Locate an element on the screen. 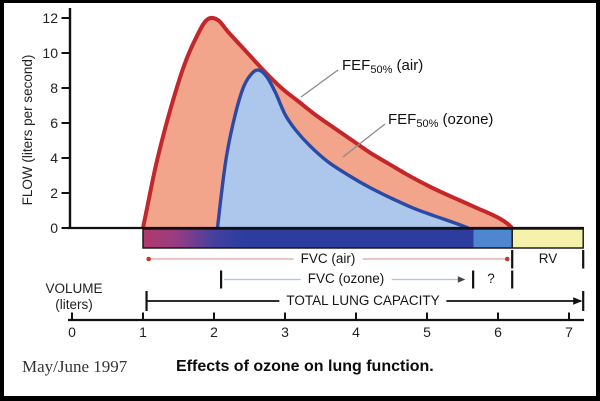 This screenshot has height=401, width=600. fvc-ozone-label: FVC (ozone) is located at coordinates (346, 279).